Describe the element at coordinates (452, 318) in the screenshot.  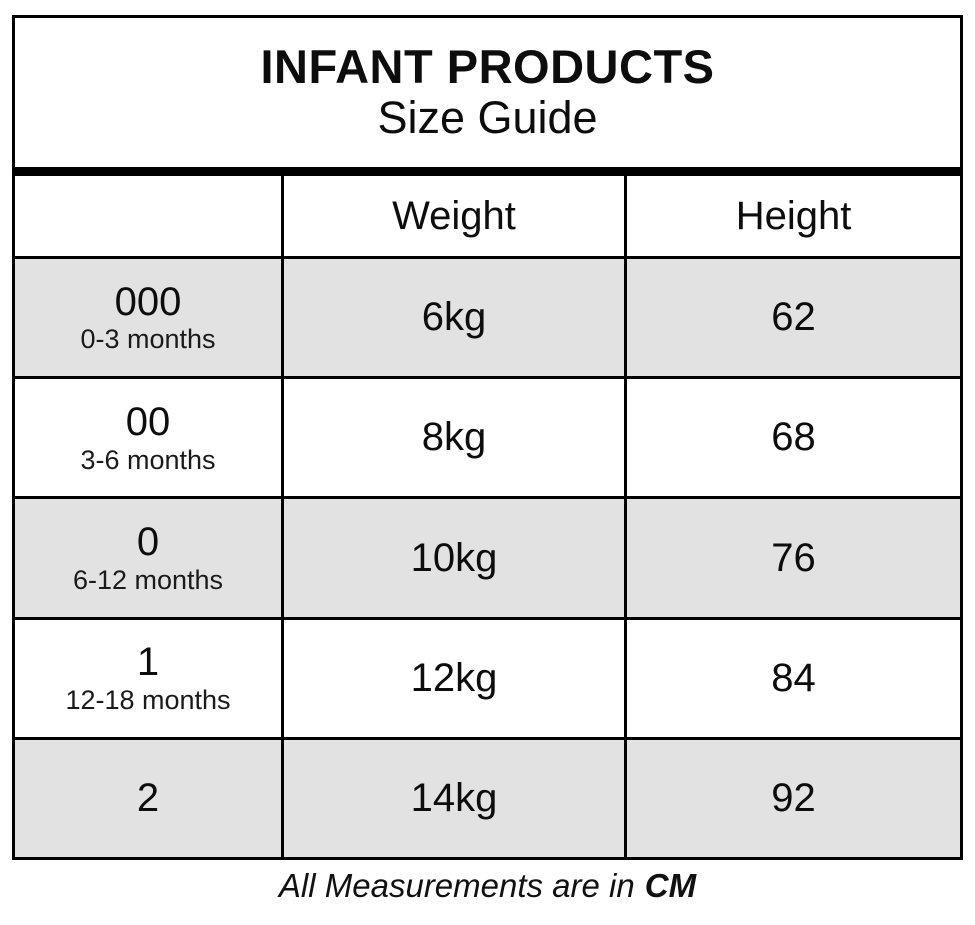
I see `weight-value: 6kg` at that location.